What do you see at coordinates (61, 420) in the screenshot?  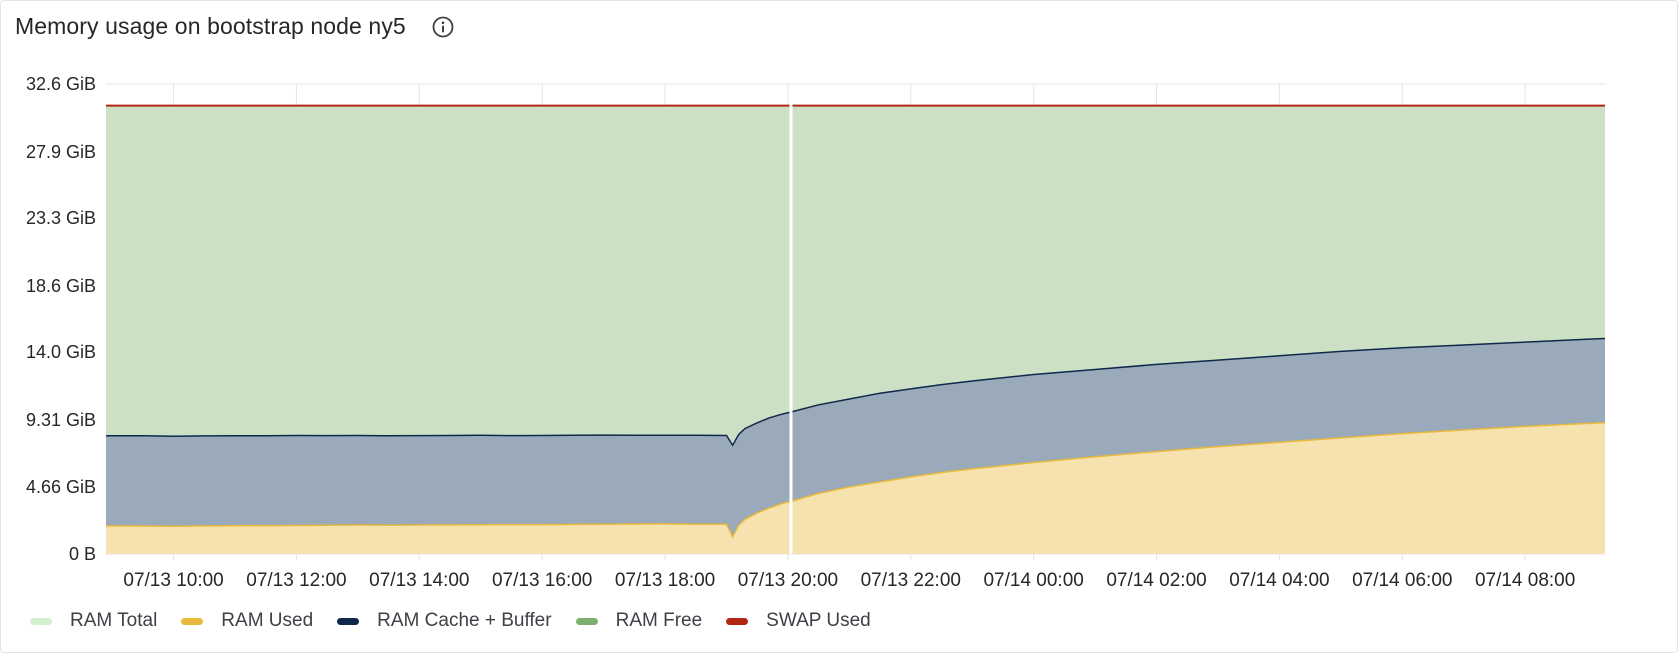 I see `y-tick-label: 9.31 GiB` at bounding box center [61, 420].